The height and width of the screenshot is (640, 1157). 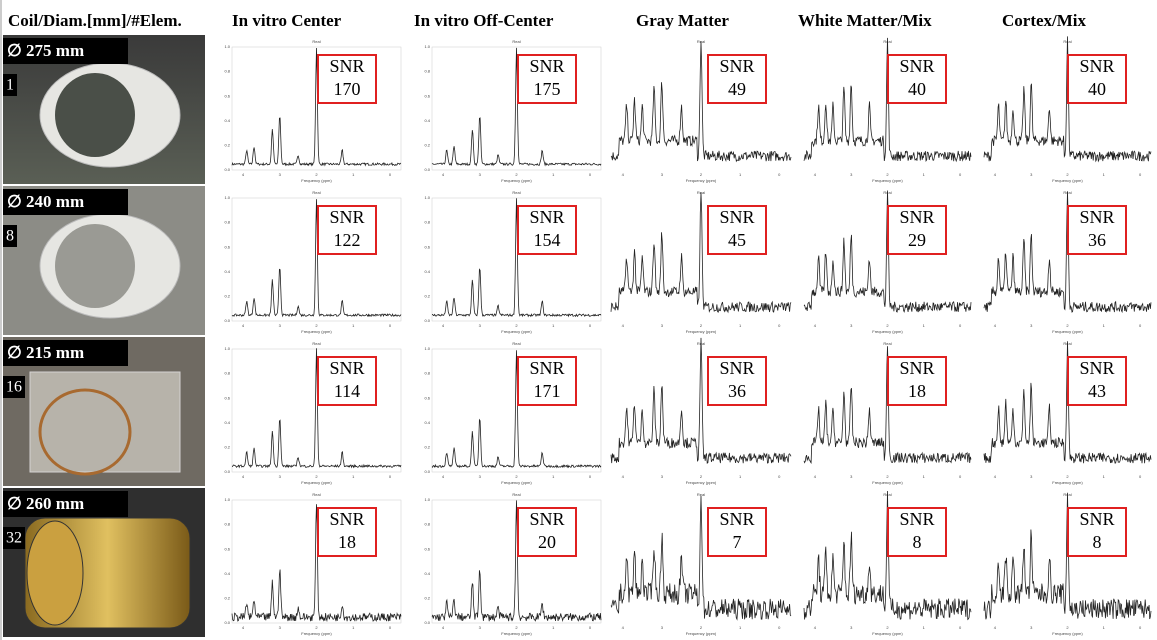 I want to click on snr-value: 45, so click(x=737, y=240).